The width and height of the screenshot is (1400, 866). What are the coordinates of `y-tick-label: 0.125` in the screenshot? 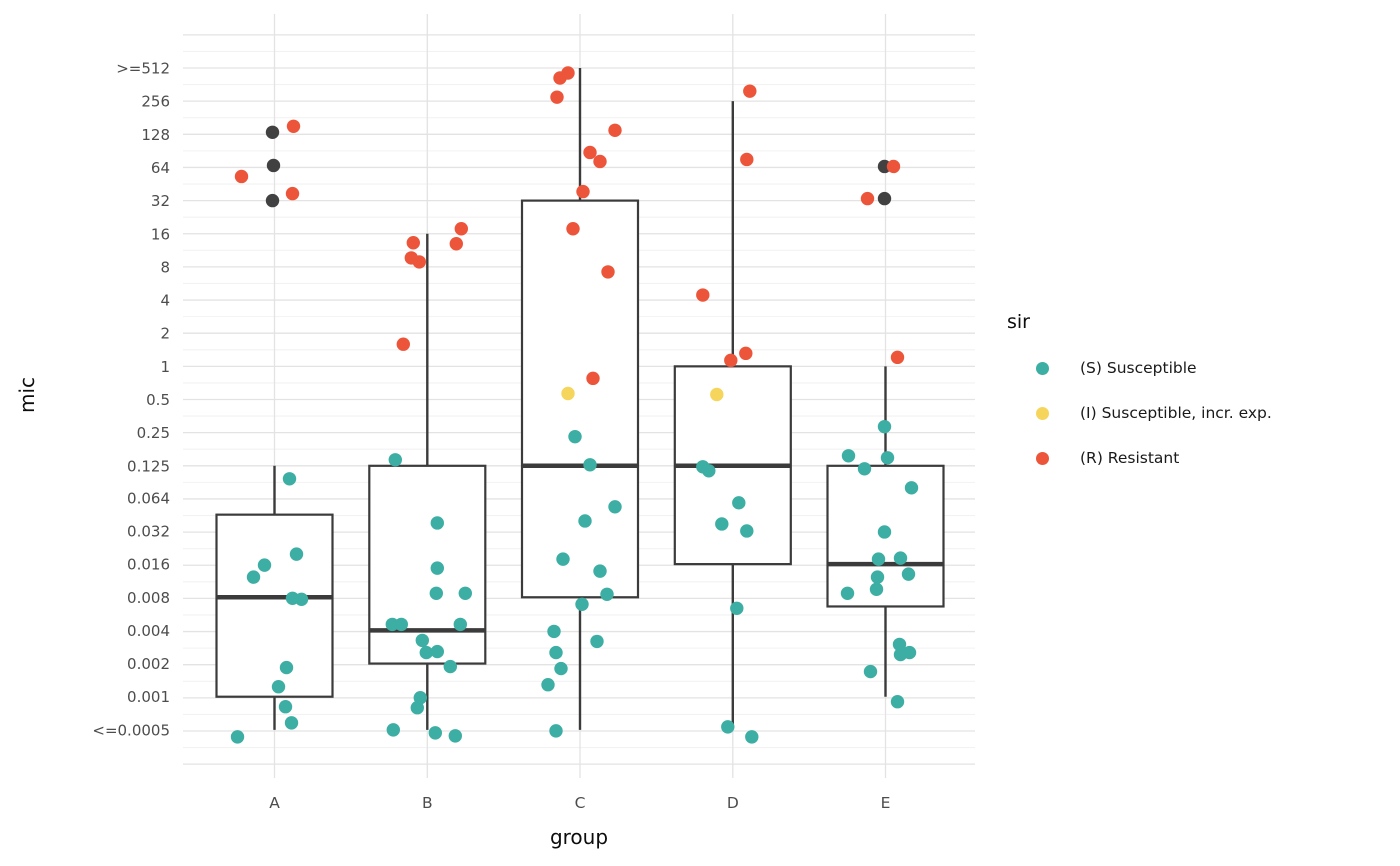 It's located at (148, 466).